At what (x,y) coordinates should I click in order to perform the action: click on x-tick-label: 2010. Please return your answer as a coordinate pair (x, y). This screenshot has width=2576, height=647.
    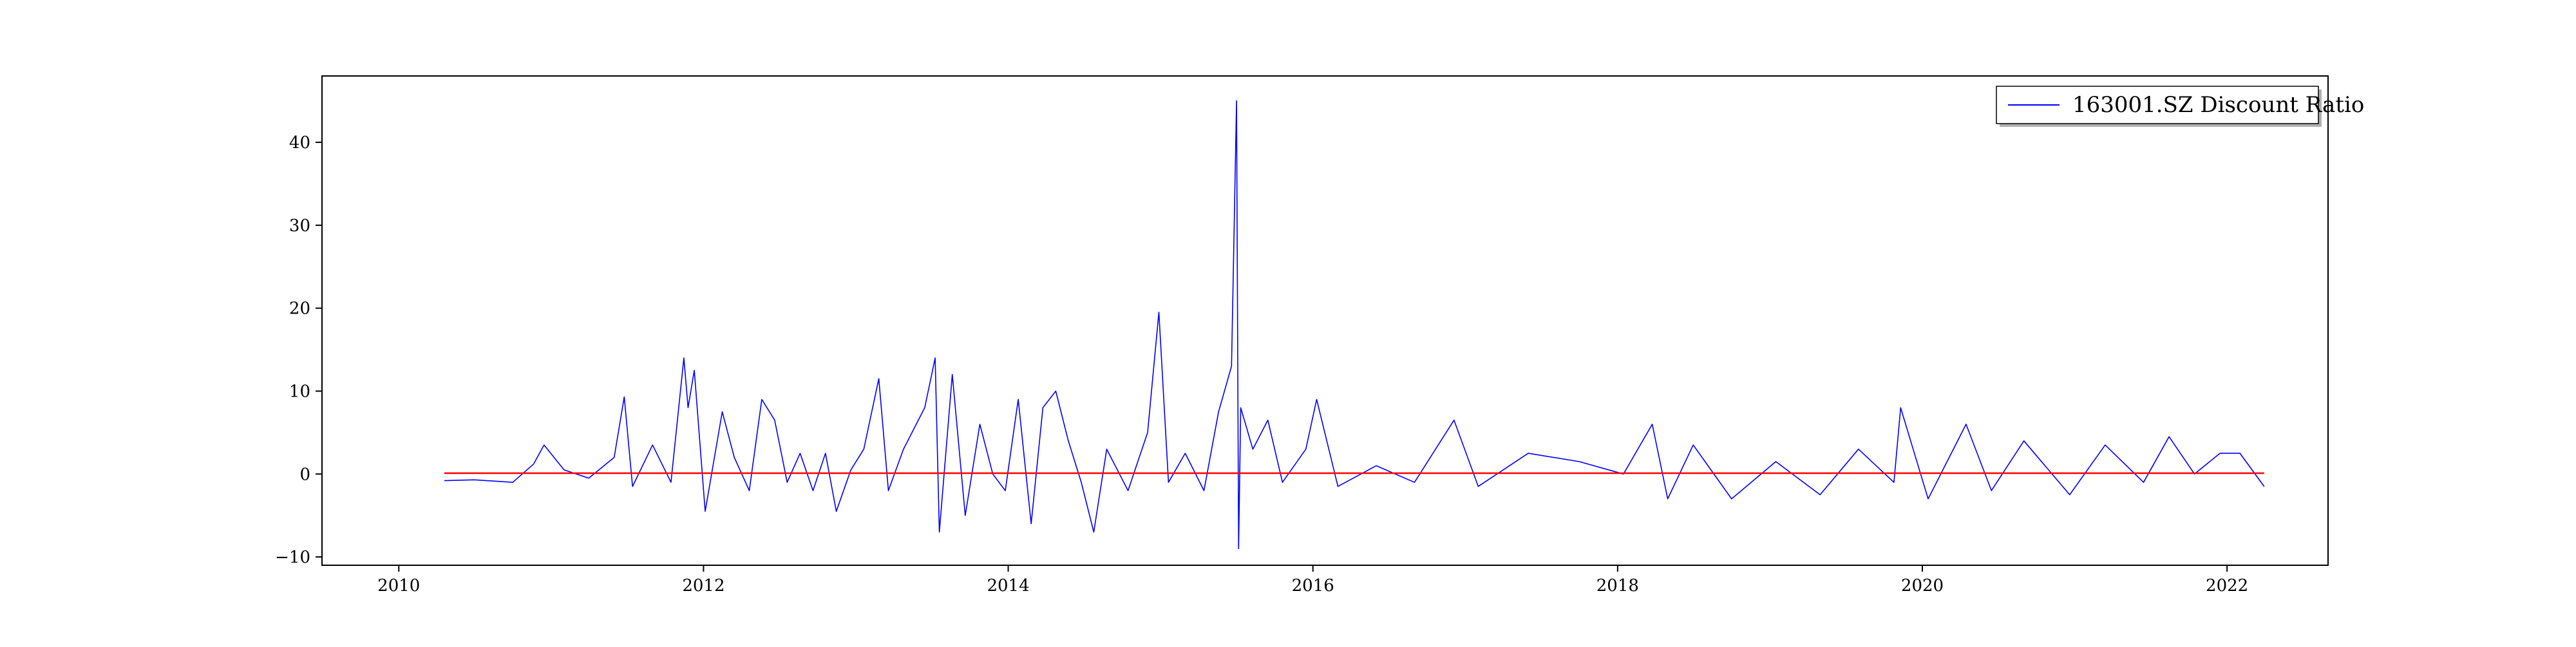
    Looking at the image, I should click on (399, 585).